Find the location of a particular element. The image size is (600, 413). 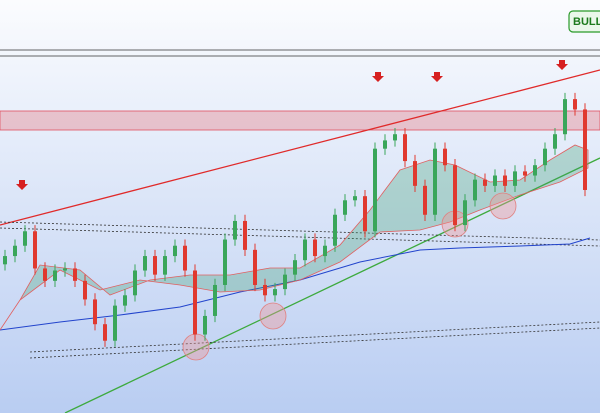

badge is located at coordinates (584, 21).